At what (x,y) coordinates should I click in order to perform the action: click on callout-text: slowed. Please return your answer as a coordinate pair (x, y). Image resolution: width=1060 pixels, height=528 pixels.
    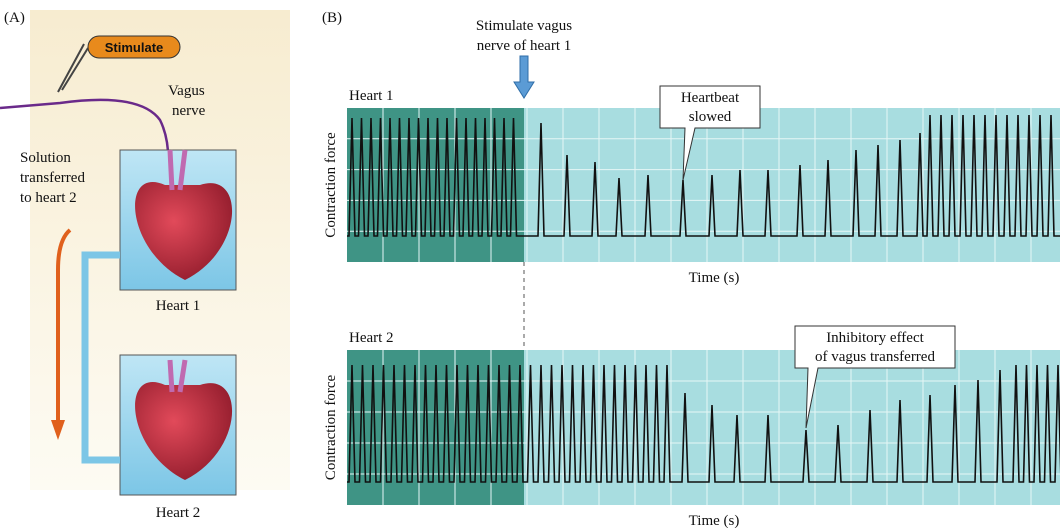
    Looking at the image, I should click on (710, 117).